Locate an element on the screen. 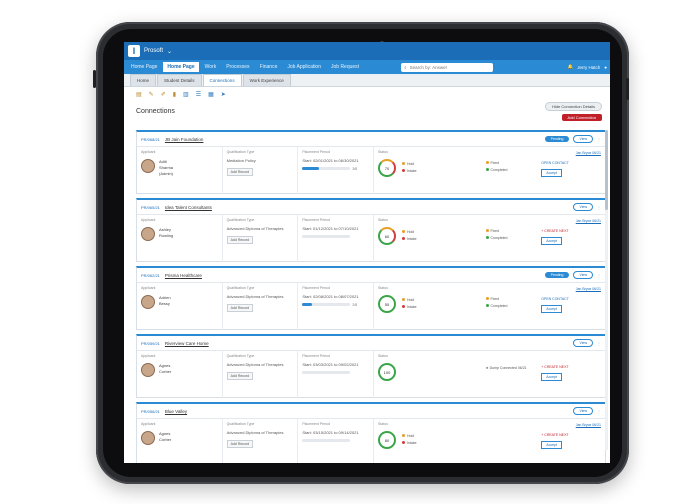 The image size is (700, 504). tab-home: Home is located at coordinates (143, 80).